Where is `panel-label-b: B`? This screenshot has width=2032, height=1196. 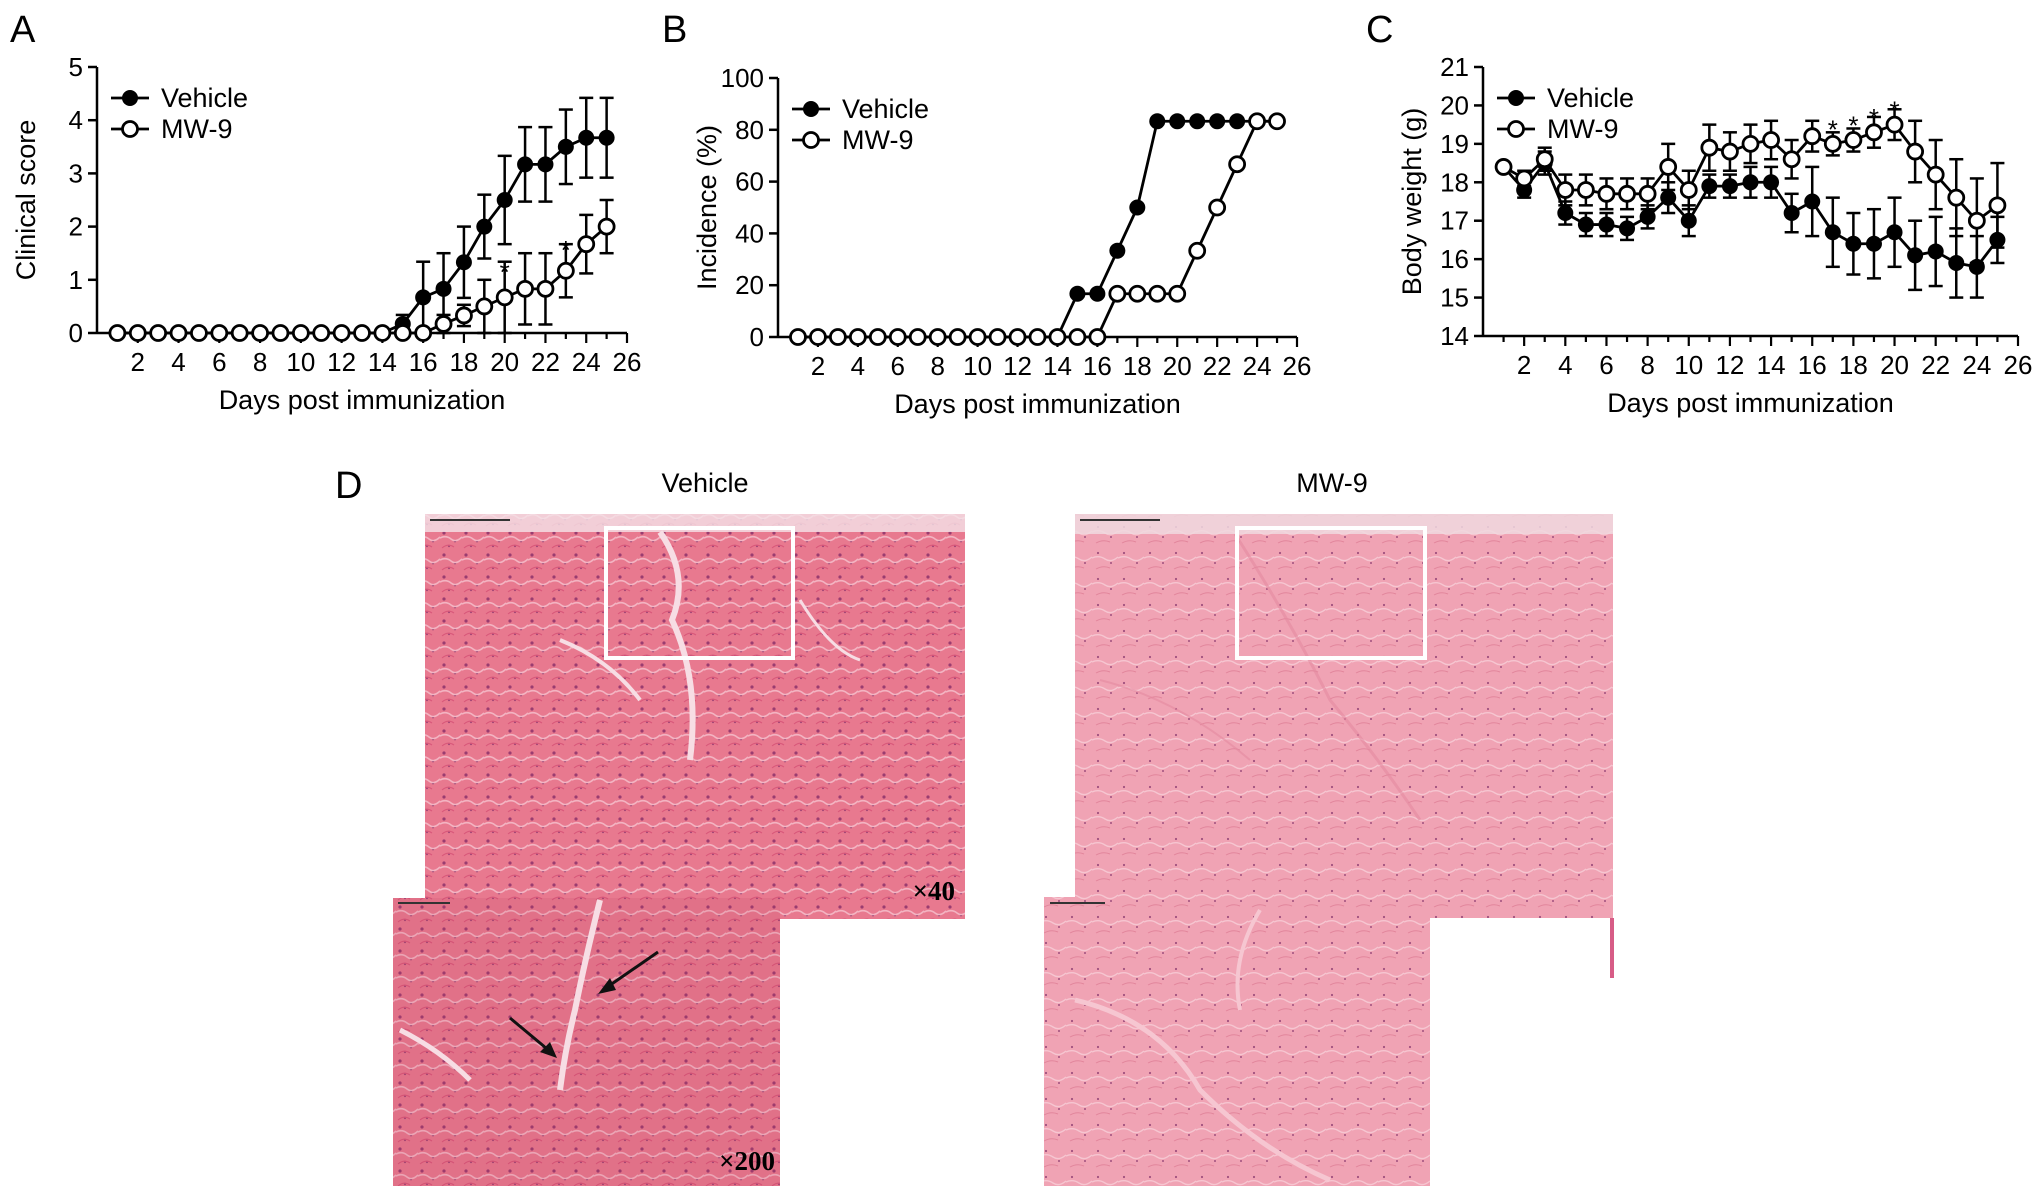 panel-label-b: B is located at coordinates (674, 30).